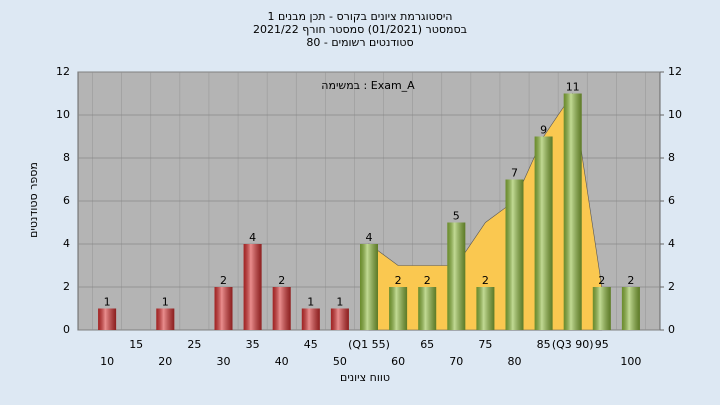 Image resolution: width=720 pixels, height=405 pixels. What do you see at coordinates (66, 157) in the screenshot?
I see `y-tick-label: 8` at bounding box center [66, 157].